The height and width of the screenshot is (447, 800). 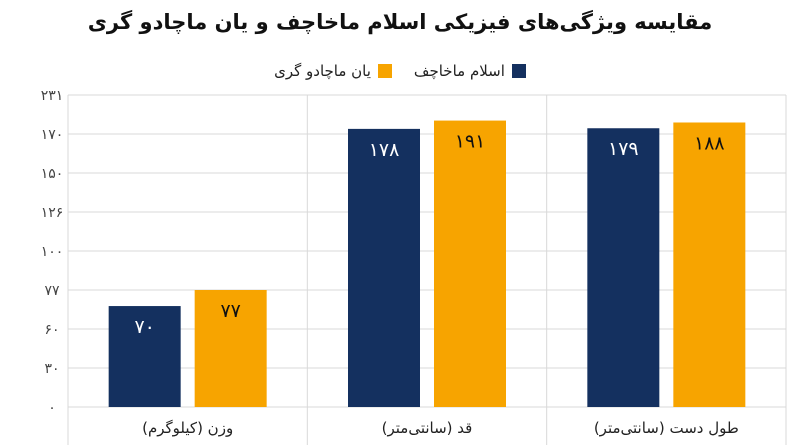 What do you see at coordinates (709, 143) in the screenshot?
I see `bar-value-label: ۱۸۸` at bounding box center [709, 143].